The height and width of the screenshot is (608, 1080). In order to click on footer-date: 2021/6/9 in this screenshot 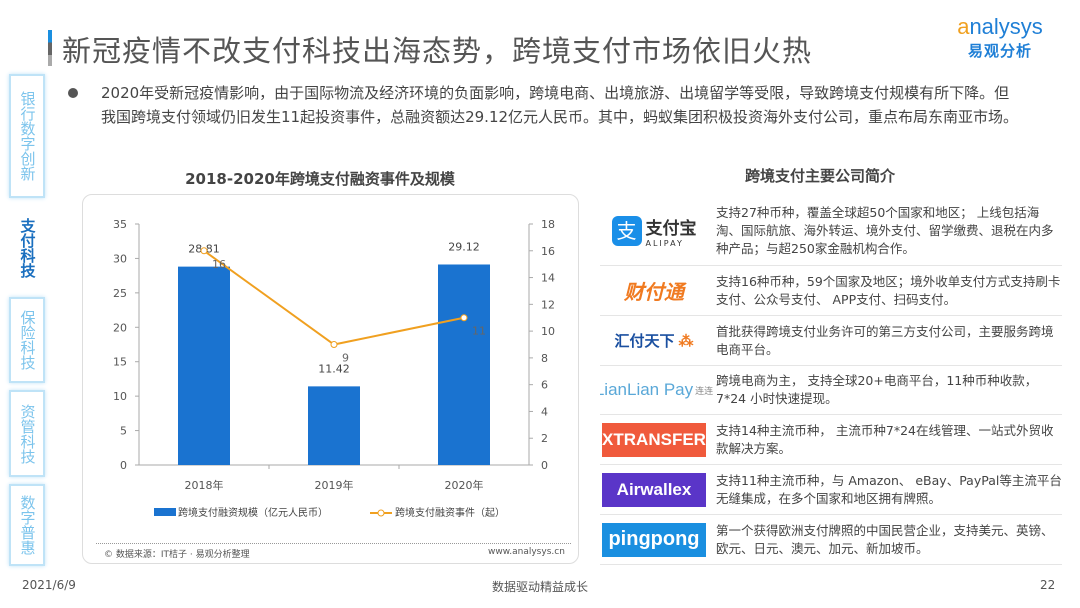, I will do `click(49, 585)`.